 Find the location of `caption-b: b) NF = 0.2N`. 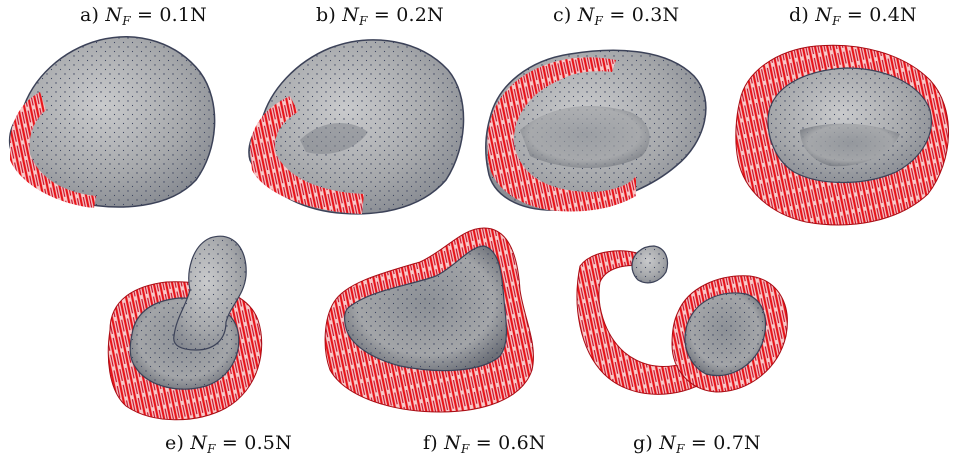

caption-b: b) NF = 0.2N is located at coordinates (380, 16).